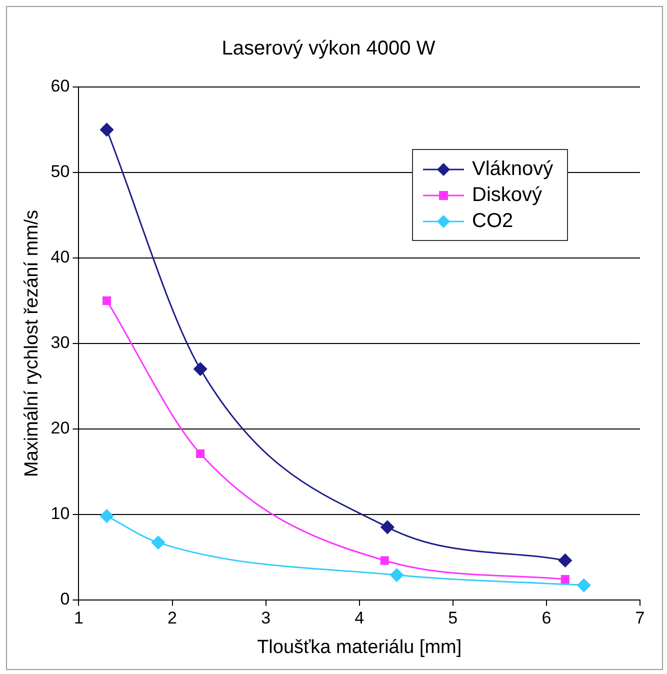  Describe the element at coordinates (60, 428) in the screenshot. I see `y-tick-label: 20` at that location.